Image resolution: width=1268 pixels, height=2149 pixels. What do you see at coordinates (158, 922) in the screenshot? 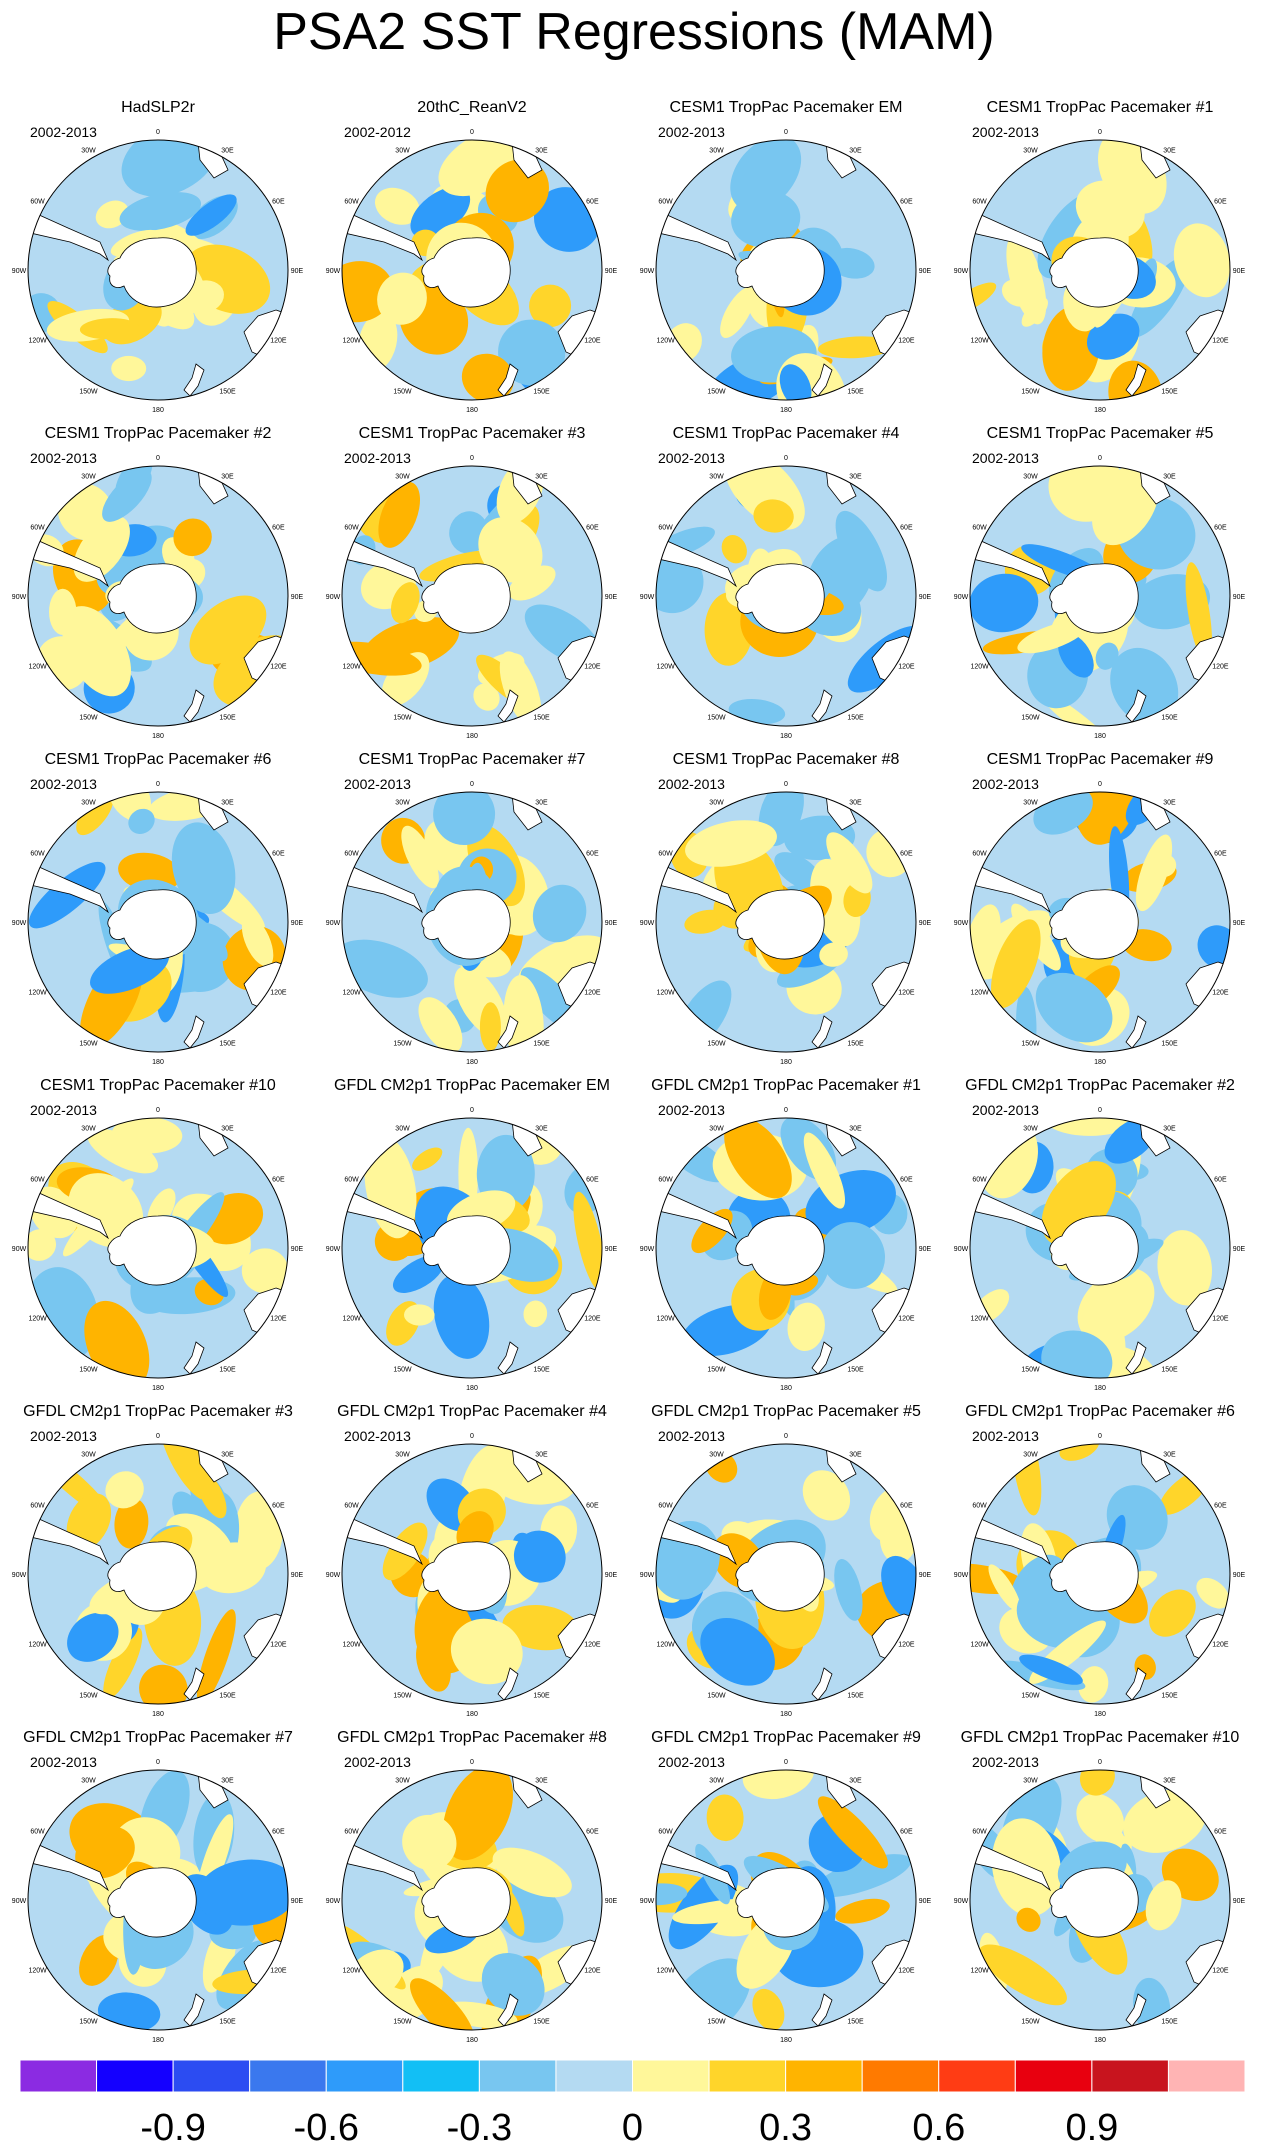
I see `map-boundary` at bounding box center [158, 922].